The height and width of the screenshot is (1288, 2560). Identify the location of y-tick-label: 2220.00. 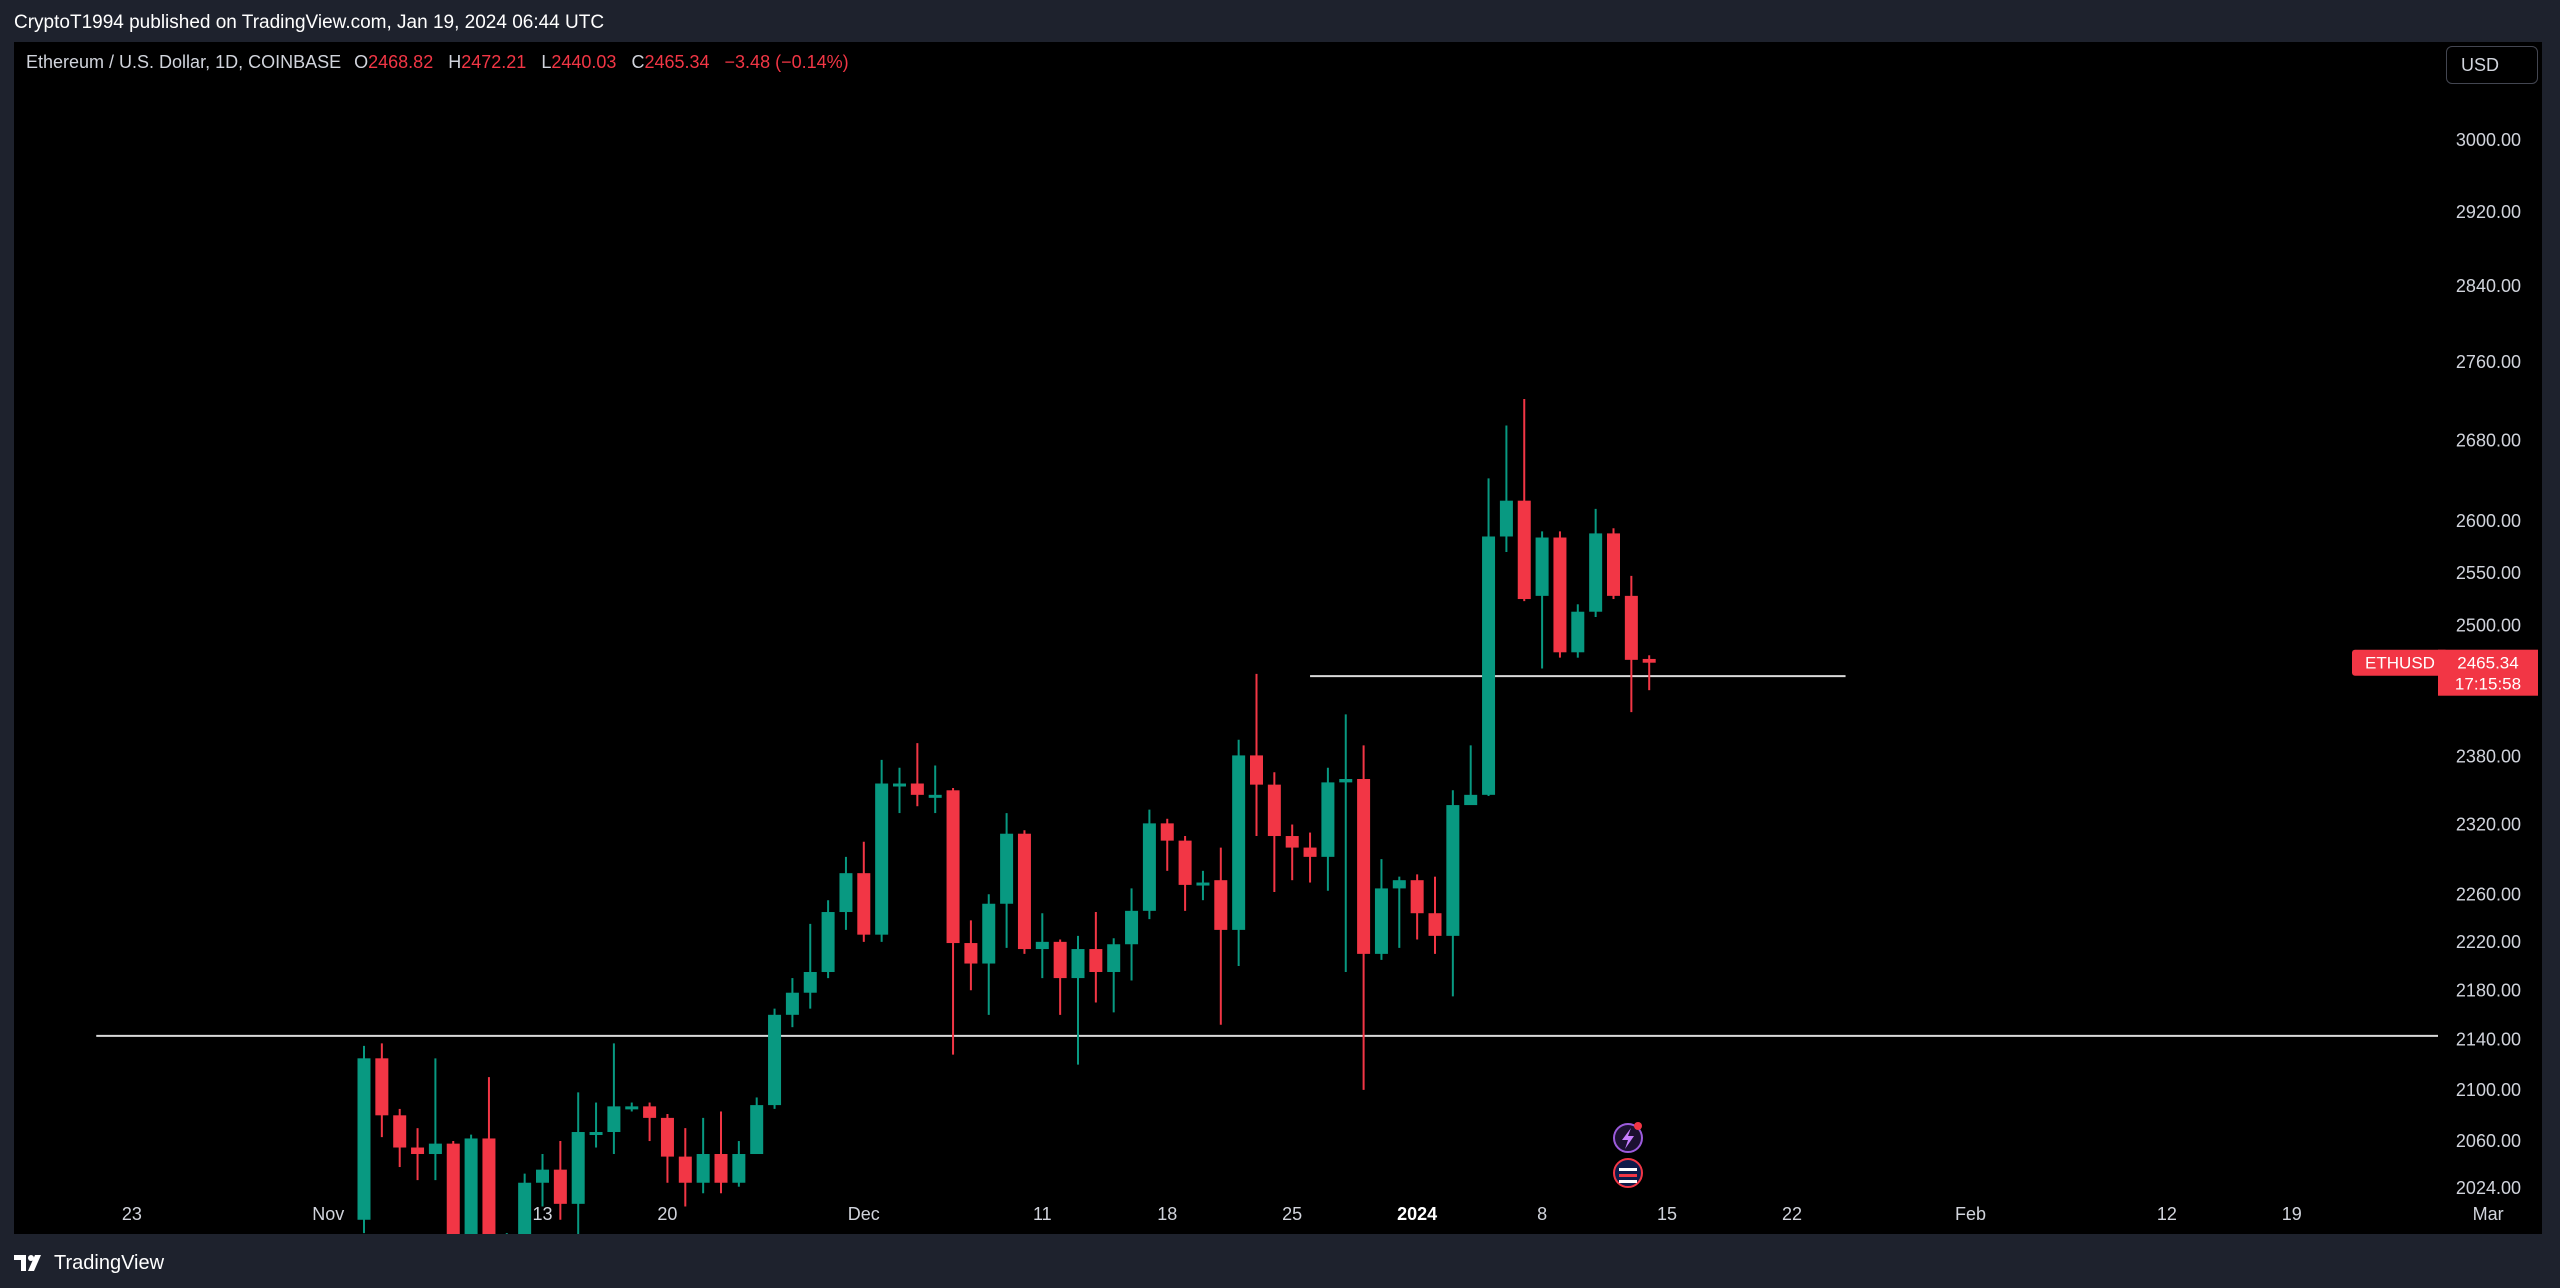
(2488, 942).